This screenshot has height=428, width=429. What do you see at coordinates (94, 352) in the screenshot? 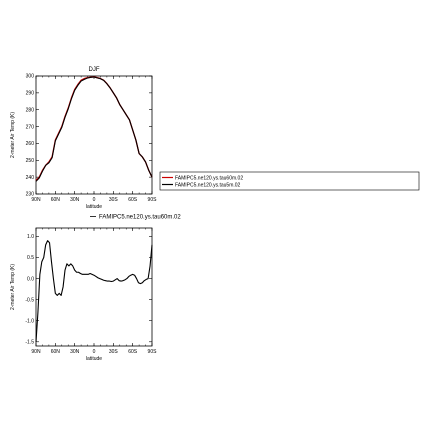
I see `panel2-x-tick-label: 0` at bounding box center [94, 352].